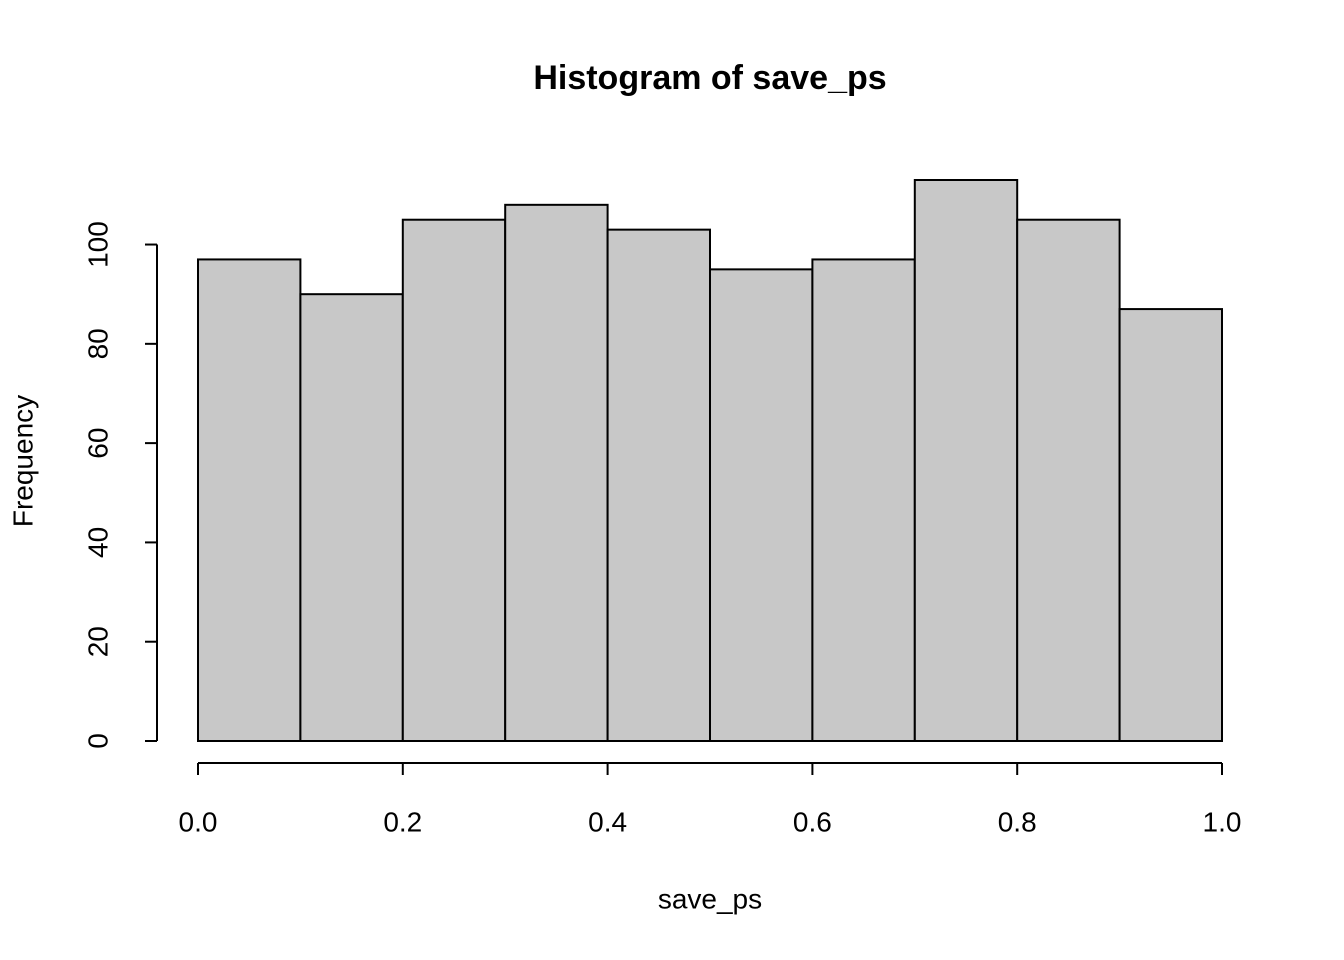 This screenshot has width=1344, height=960. Describe the element at coordinates (812, 821) in the screenshot. I see `x-tick-label: 0.6` at that location.